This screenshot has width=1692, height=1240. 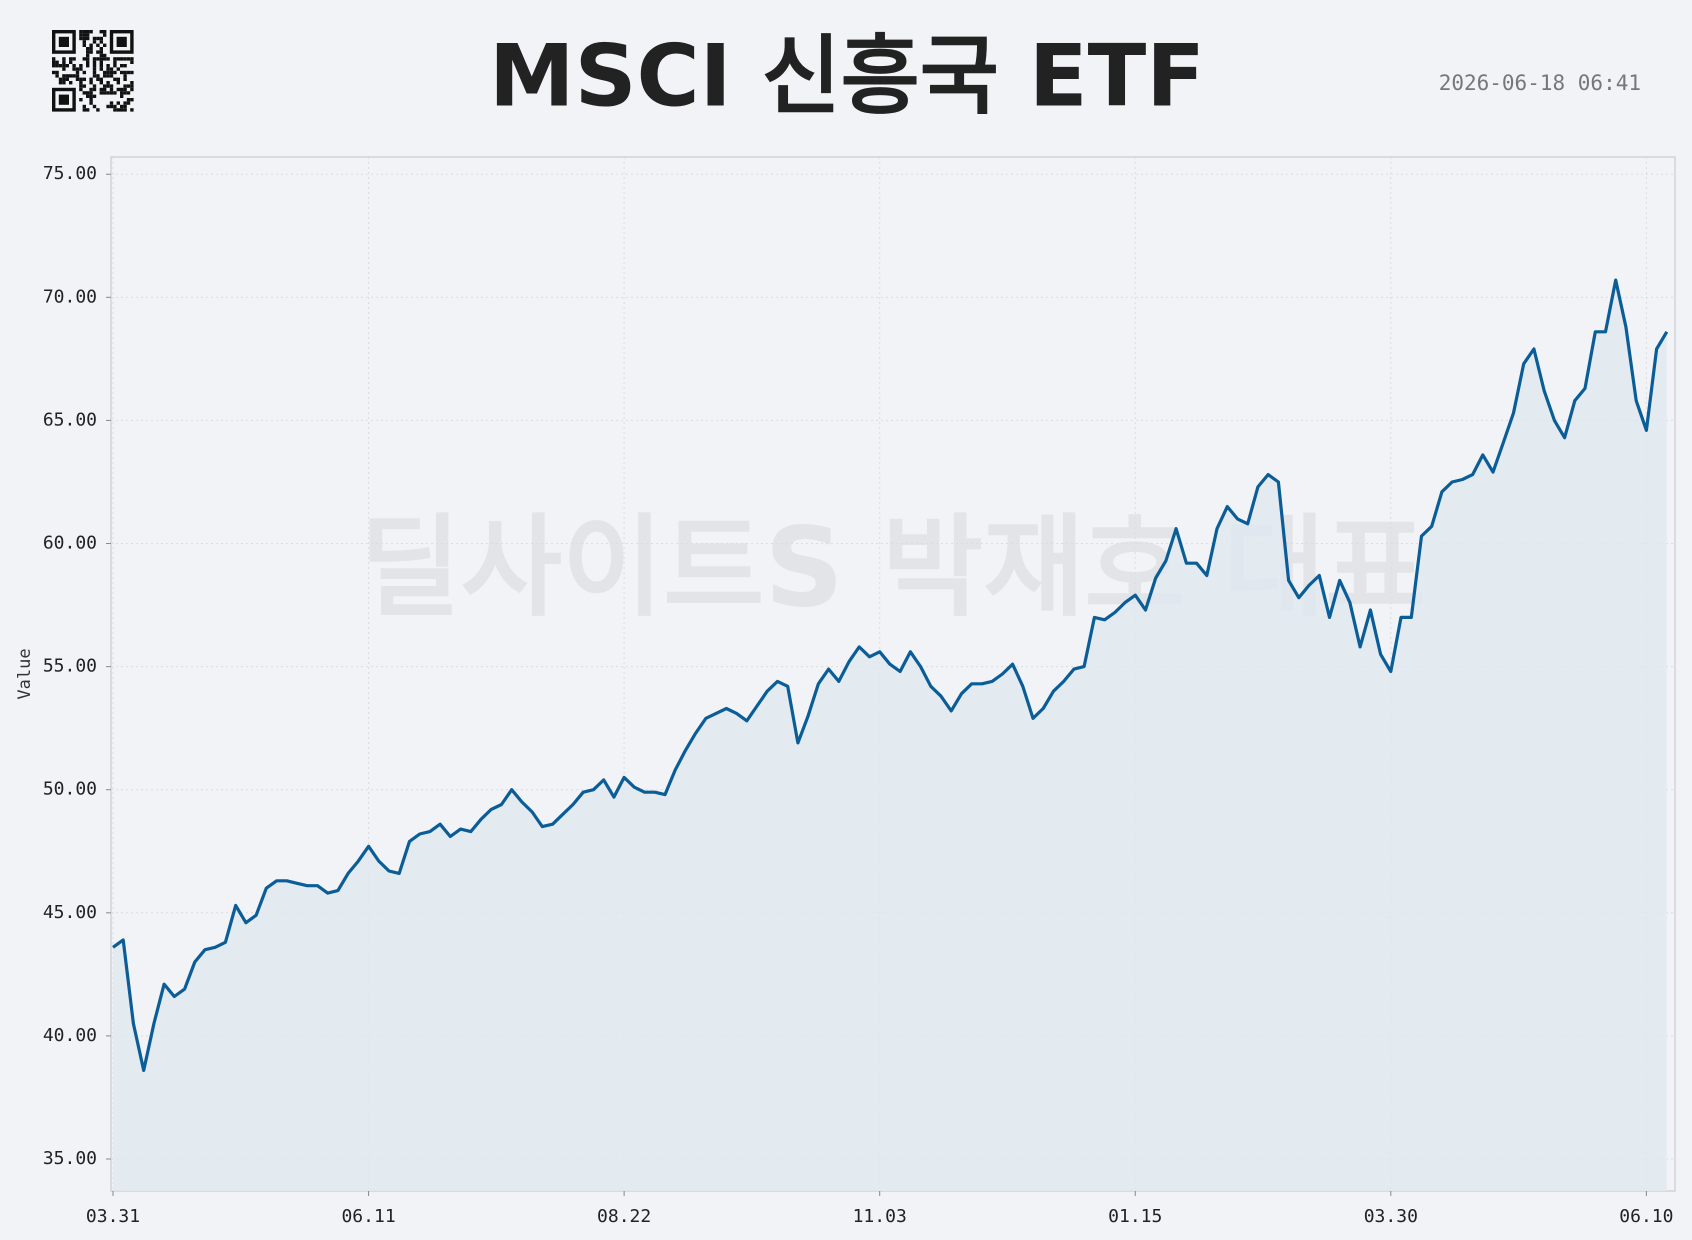 I want to click on x-tick-label: 01.15, so click(x=1135, y=1216).